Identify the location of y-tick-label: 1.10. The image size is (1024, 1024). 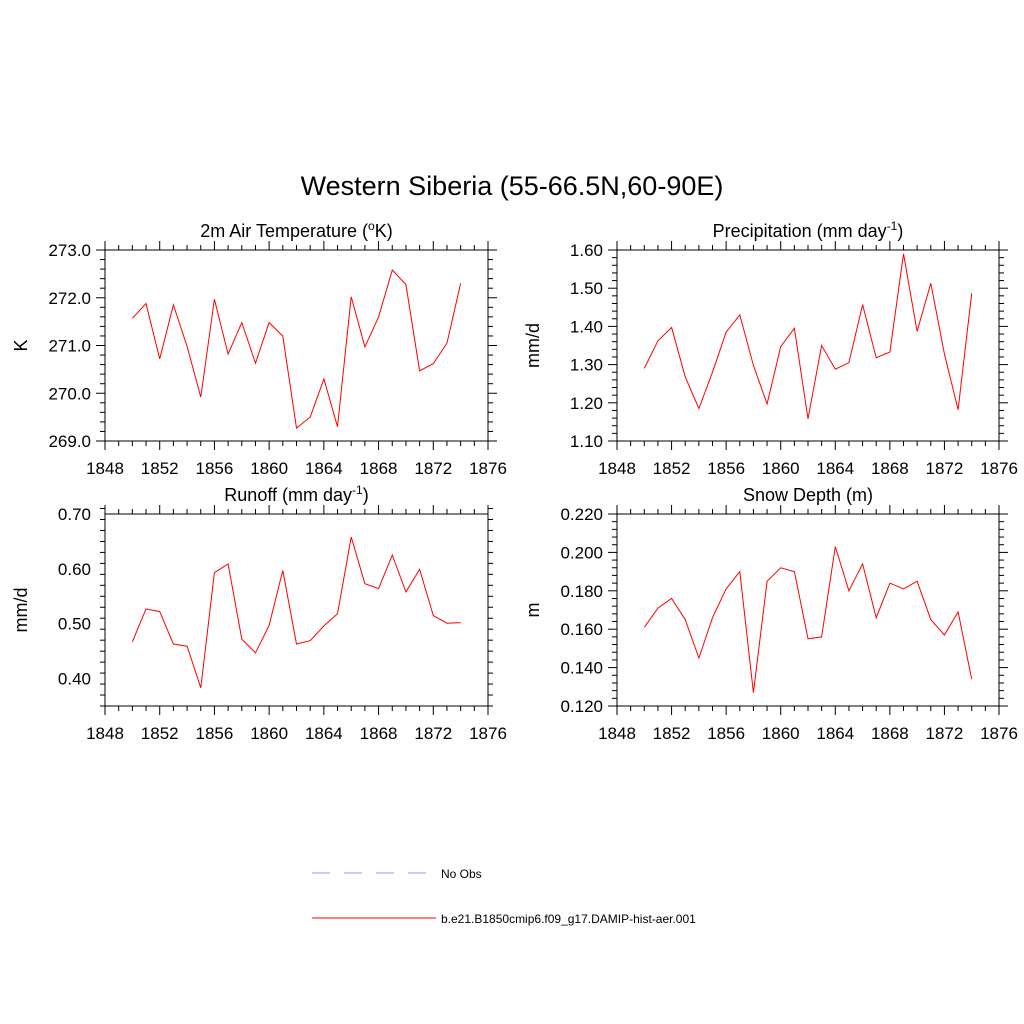
(586, 441).